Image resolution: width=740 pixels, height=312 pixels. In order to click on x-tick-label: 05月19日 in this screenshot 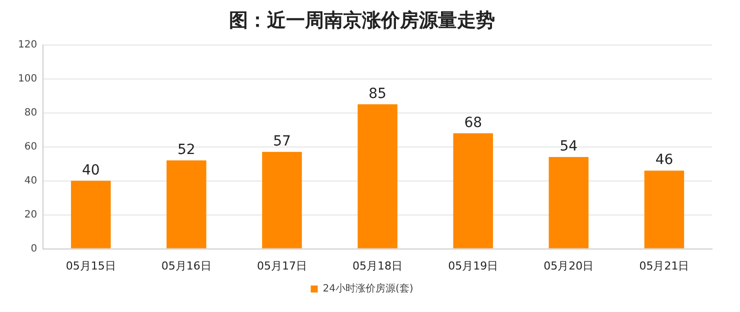, I will do `click(473, 265)`.